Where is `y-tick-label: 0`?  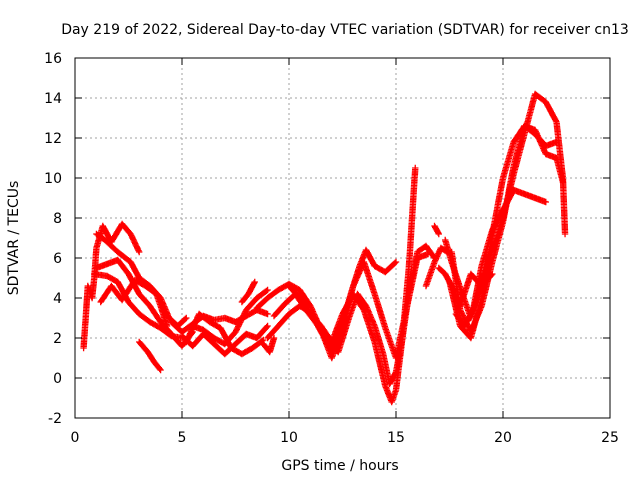 y-tick-label: 0 is located at coordinates (57, 379).